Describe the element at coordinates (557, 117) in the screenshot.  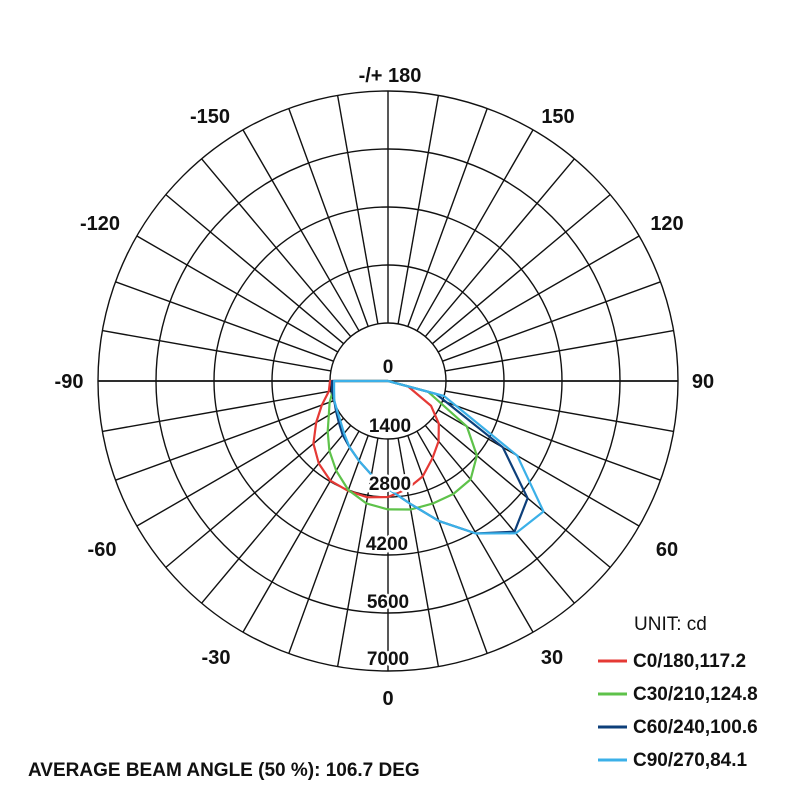
I see `angle-label: 150` at that location.